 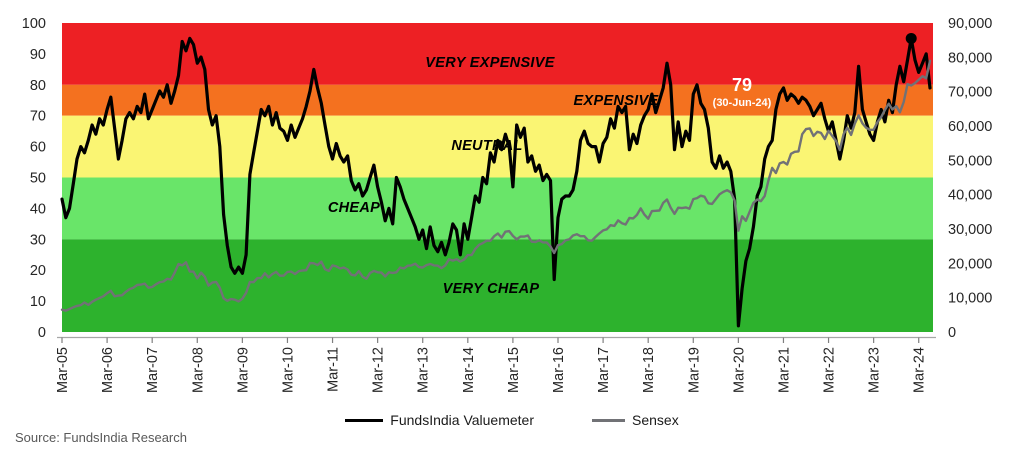 I want to click on x-tick-label: Mar-05, so click(x=63, y=370).